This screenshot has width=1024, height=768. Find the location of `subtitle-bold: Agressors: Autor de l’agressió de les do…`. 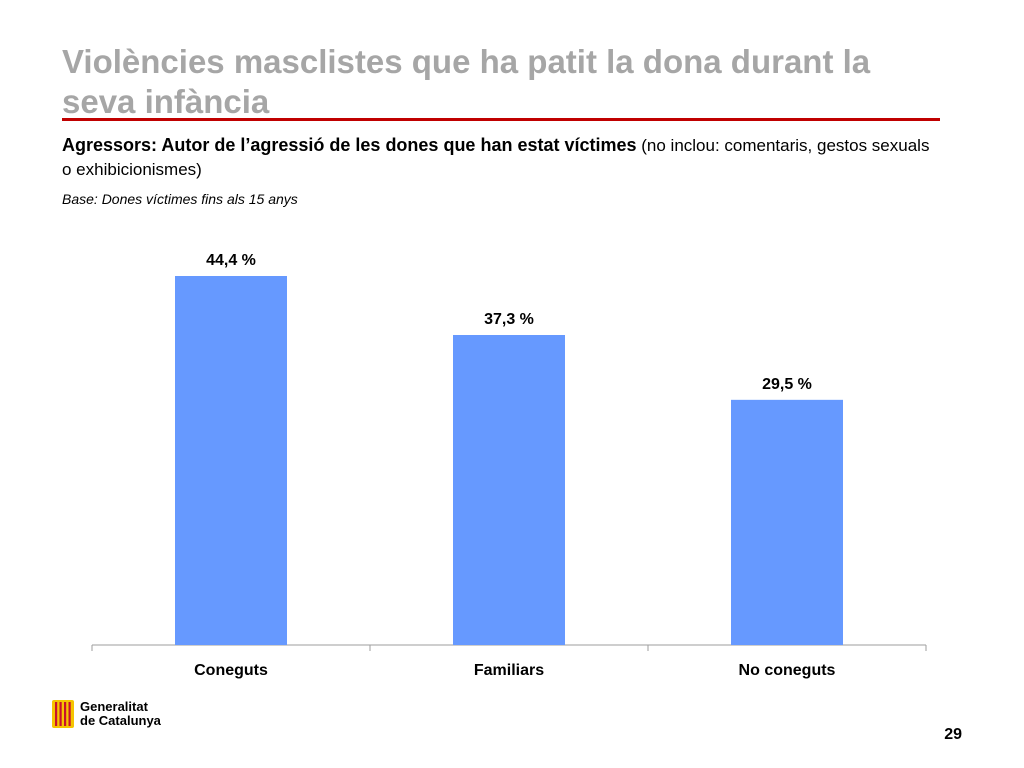

subtitle-bold: Agressors: Autor de l’agressió de les do… is located at coordinates (349, 145).